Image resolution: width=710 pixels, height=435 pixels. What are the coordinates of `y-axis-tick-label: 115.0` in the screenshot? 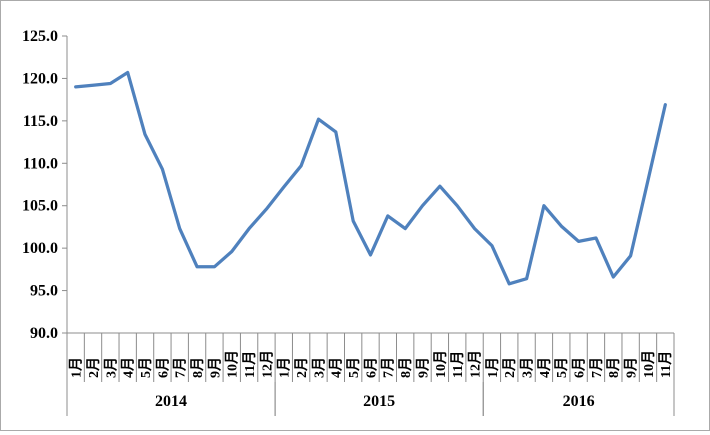 It's located at (40, 121).